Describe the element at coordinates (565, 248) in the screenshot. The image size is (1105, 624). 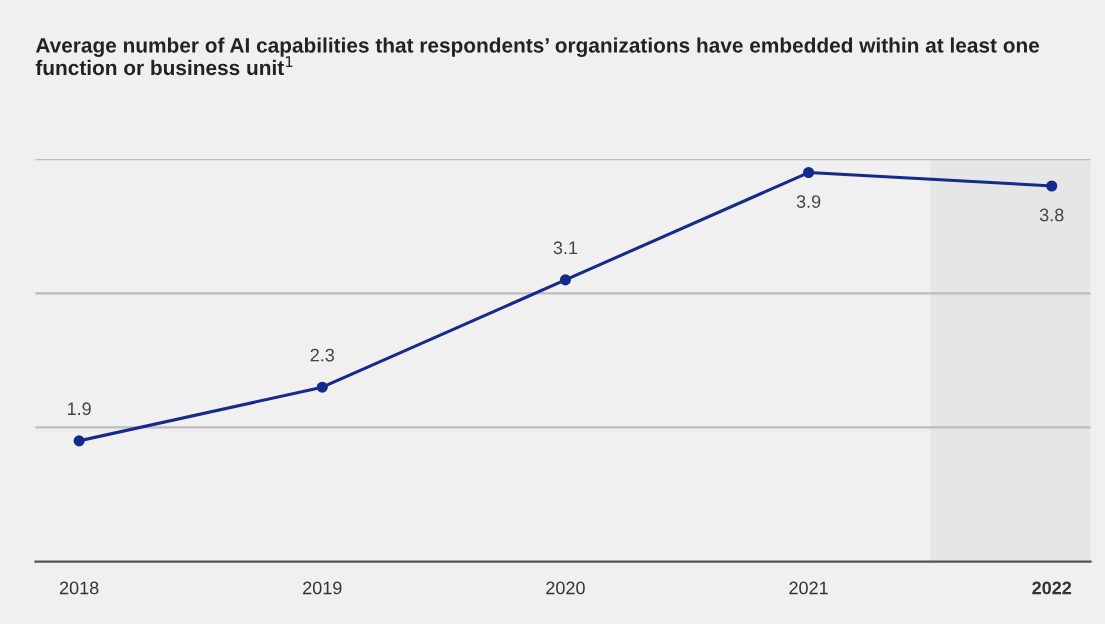
I see `data-label: 3.1` at that location.